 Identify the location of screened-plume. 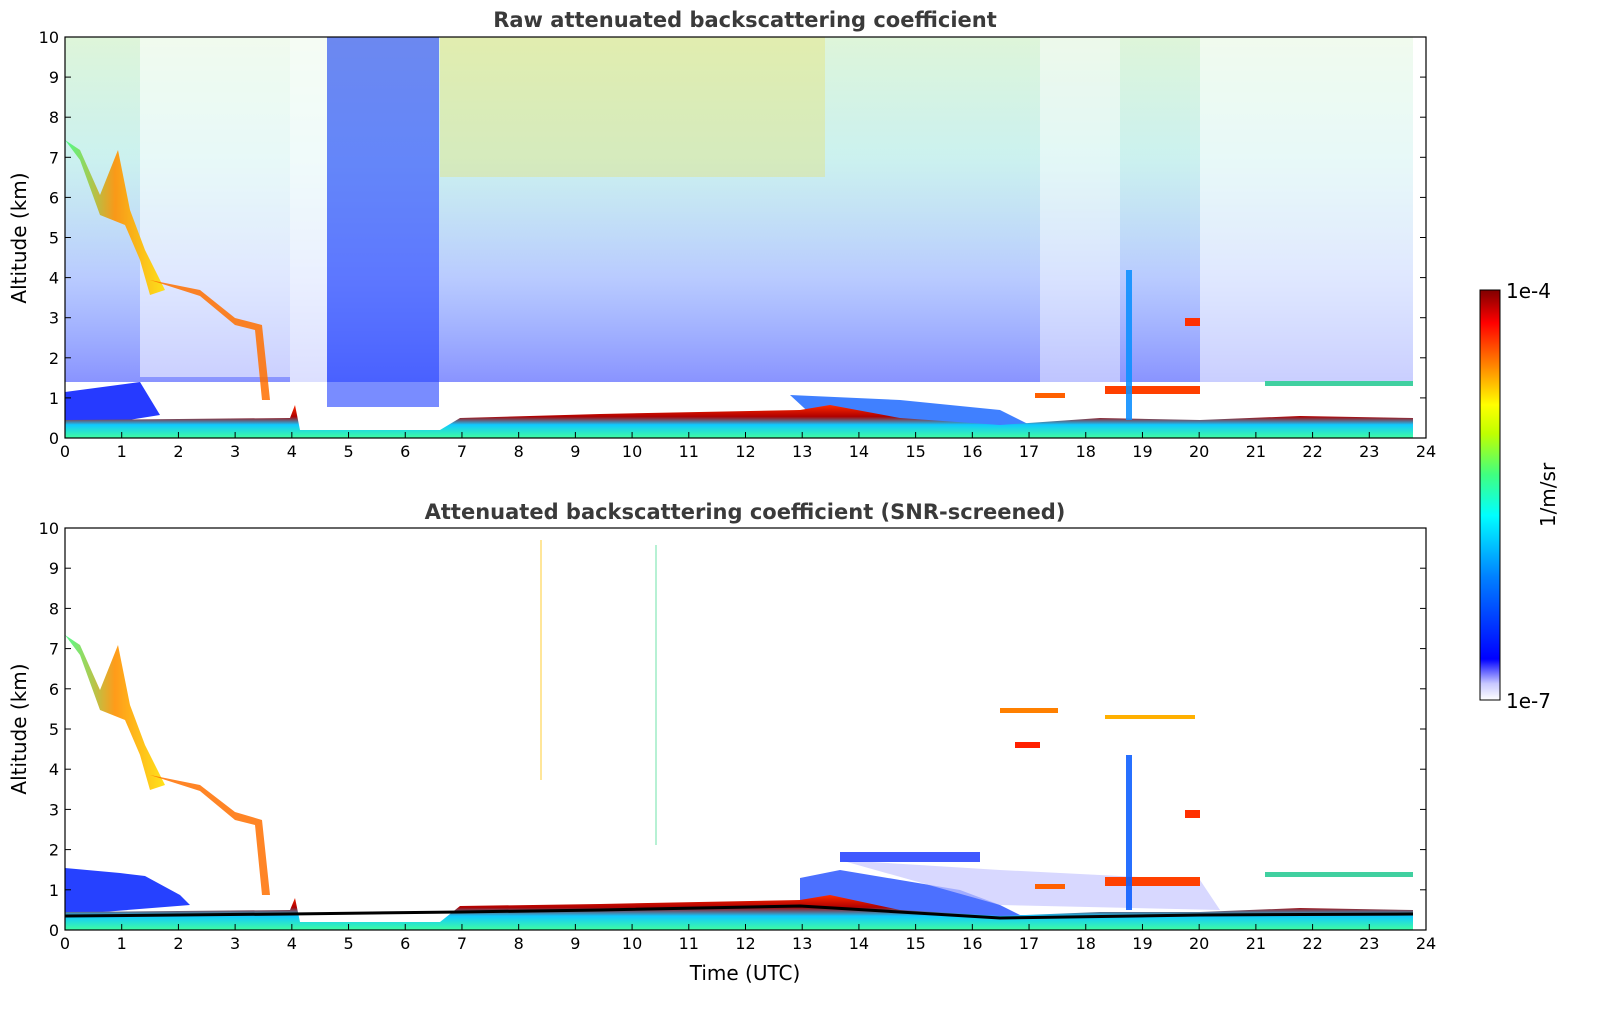
(1129, 832).